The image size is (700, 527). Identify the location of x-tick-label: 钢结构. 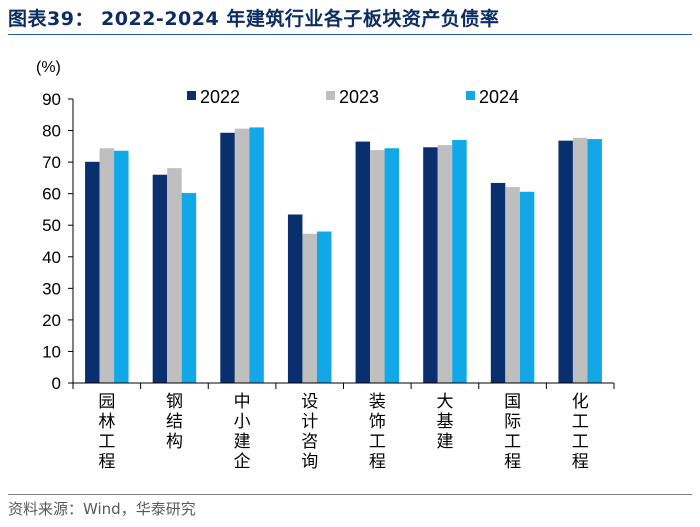
(174, 421).